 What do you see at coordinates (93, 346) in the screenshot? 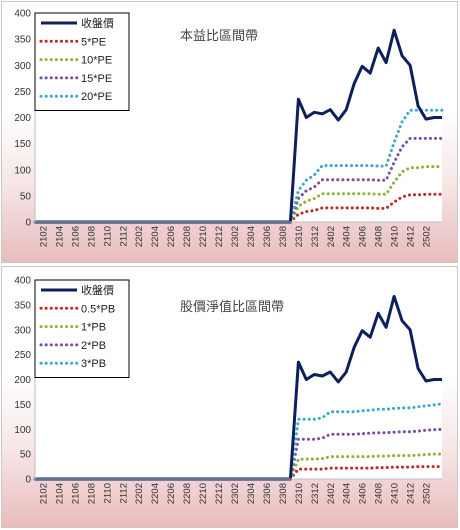
I see `legend-label: 2*PB` at bounding box center [93, 346].